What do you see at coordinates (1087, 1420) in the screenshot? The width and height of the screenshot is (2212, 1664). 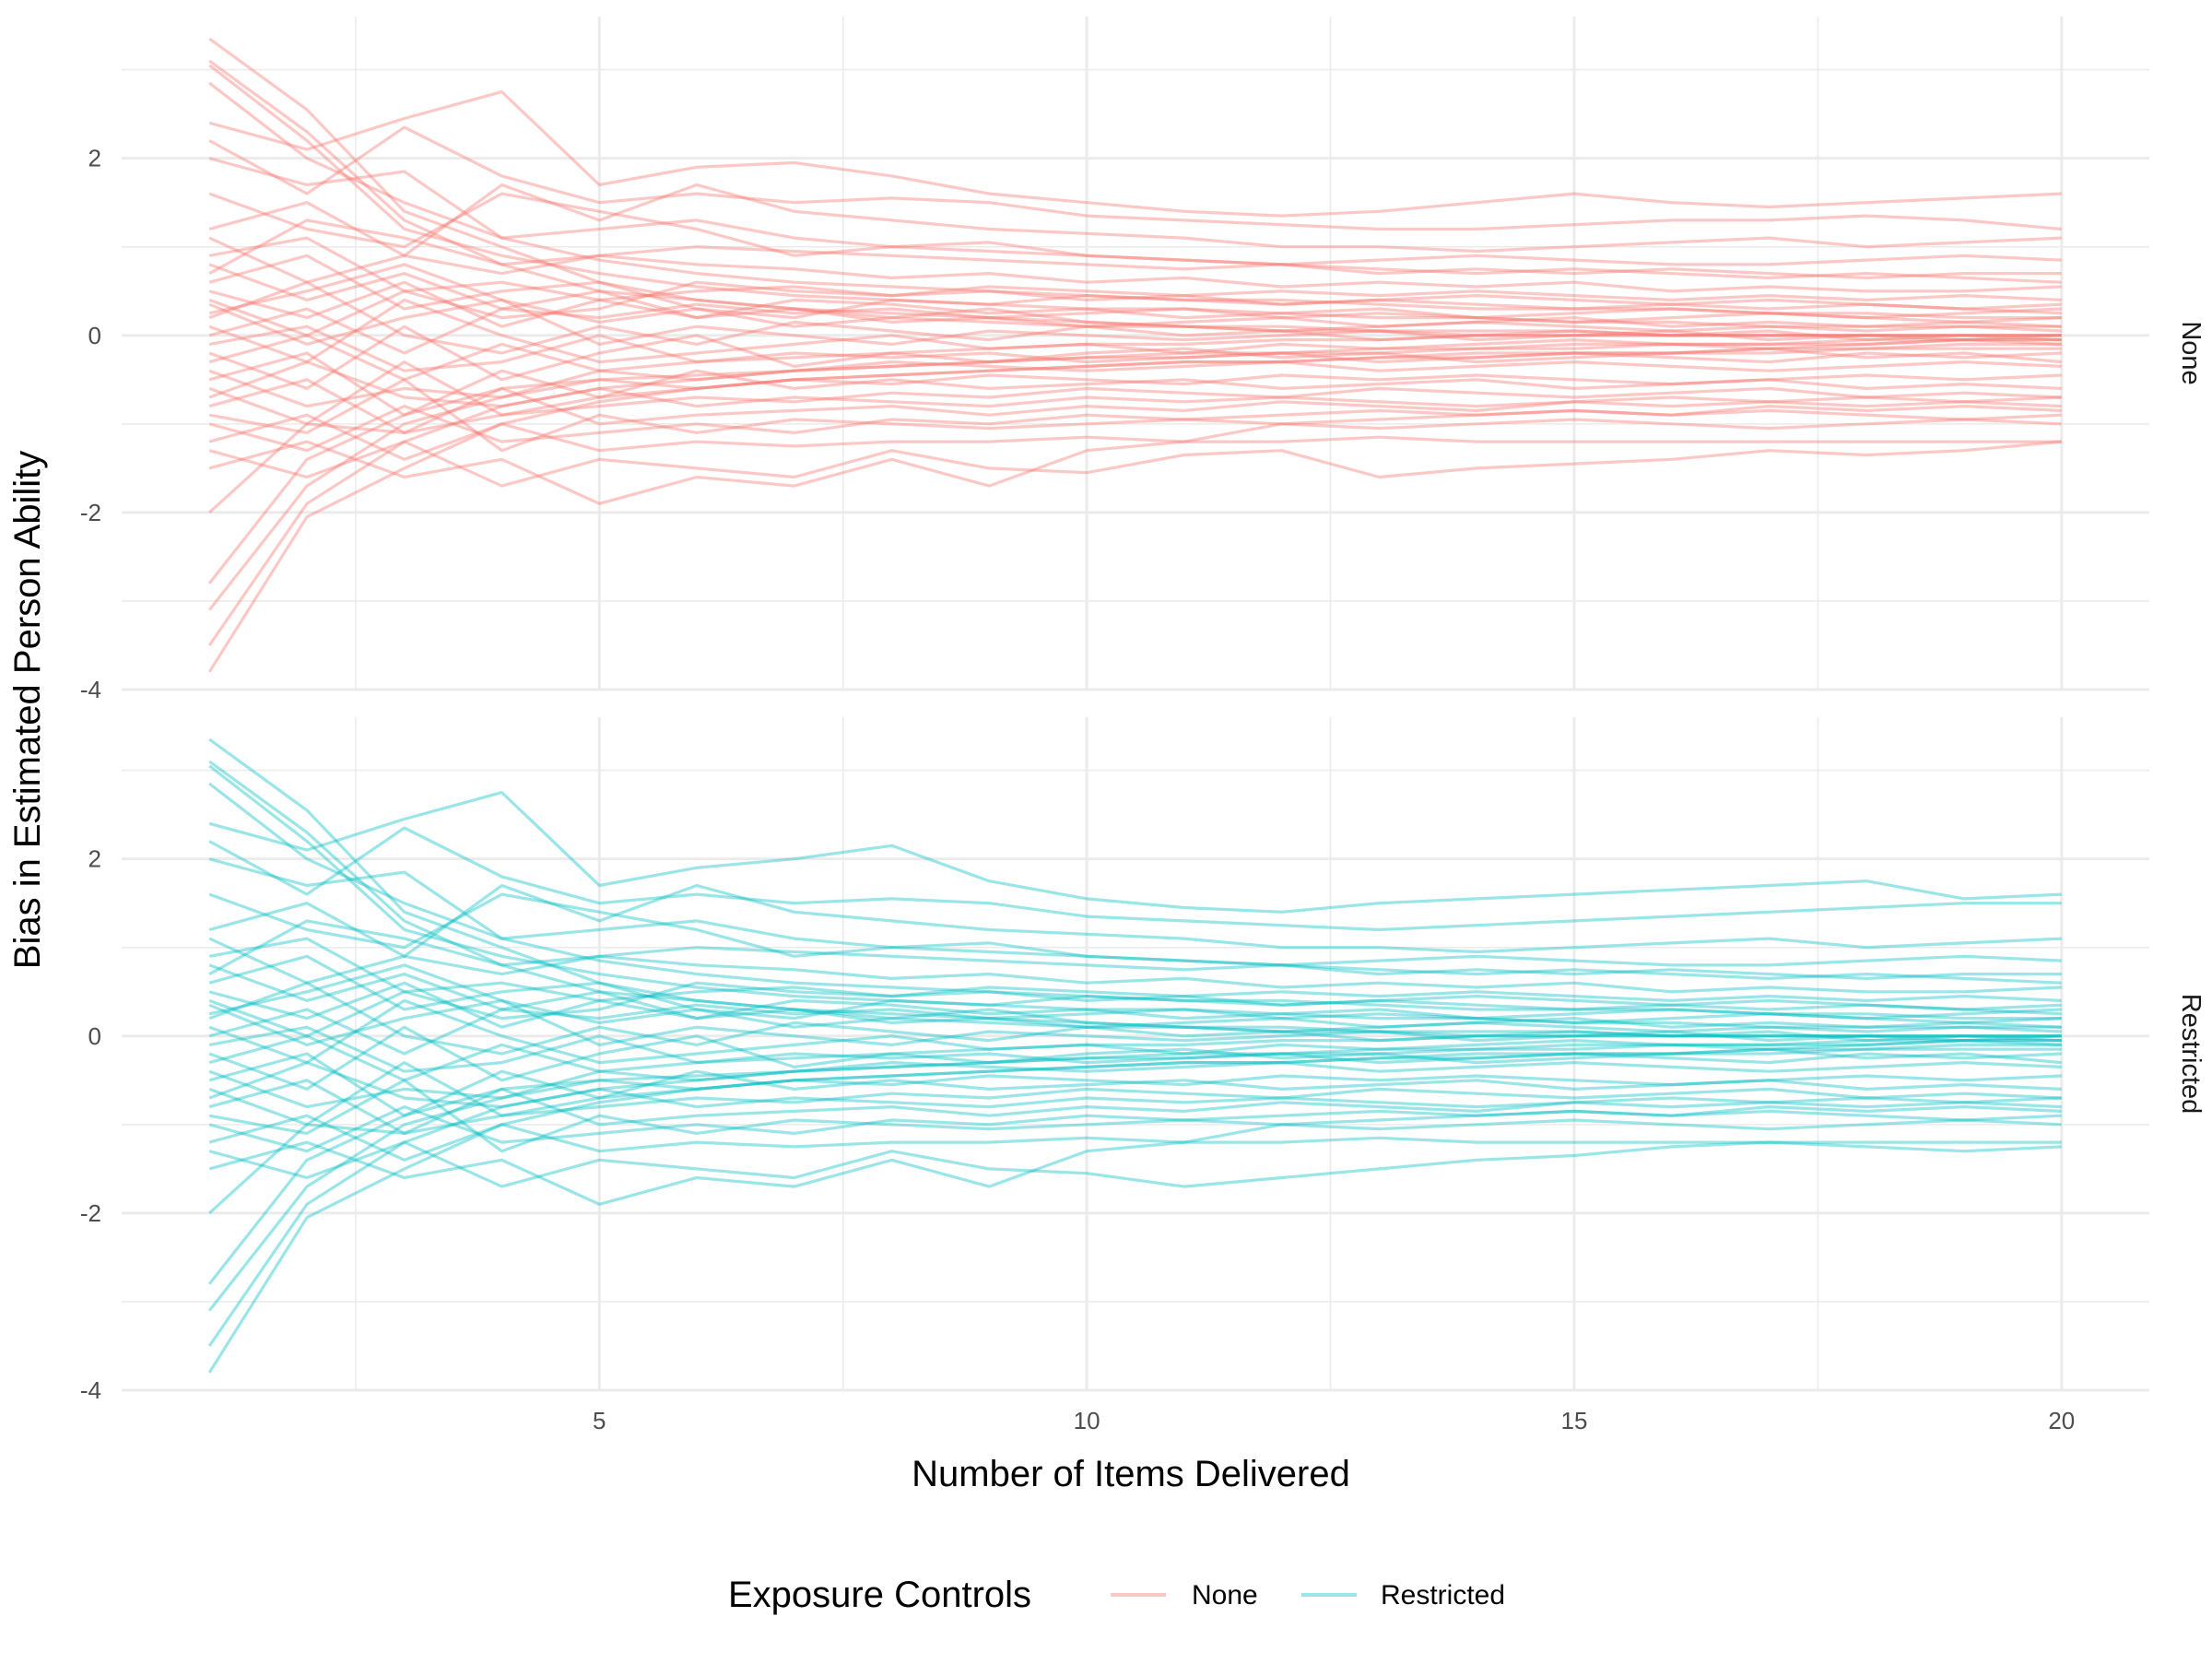 I see `x-tick-label: 10` at bounding box center [1087, 1420].